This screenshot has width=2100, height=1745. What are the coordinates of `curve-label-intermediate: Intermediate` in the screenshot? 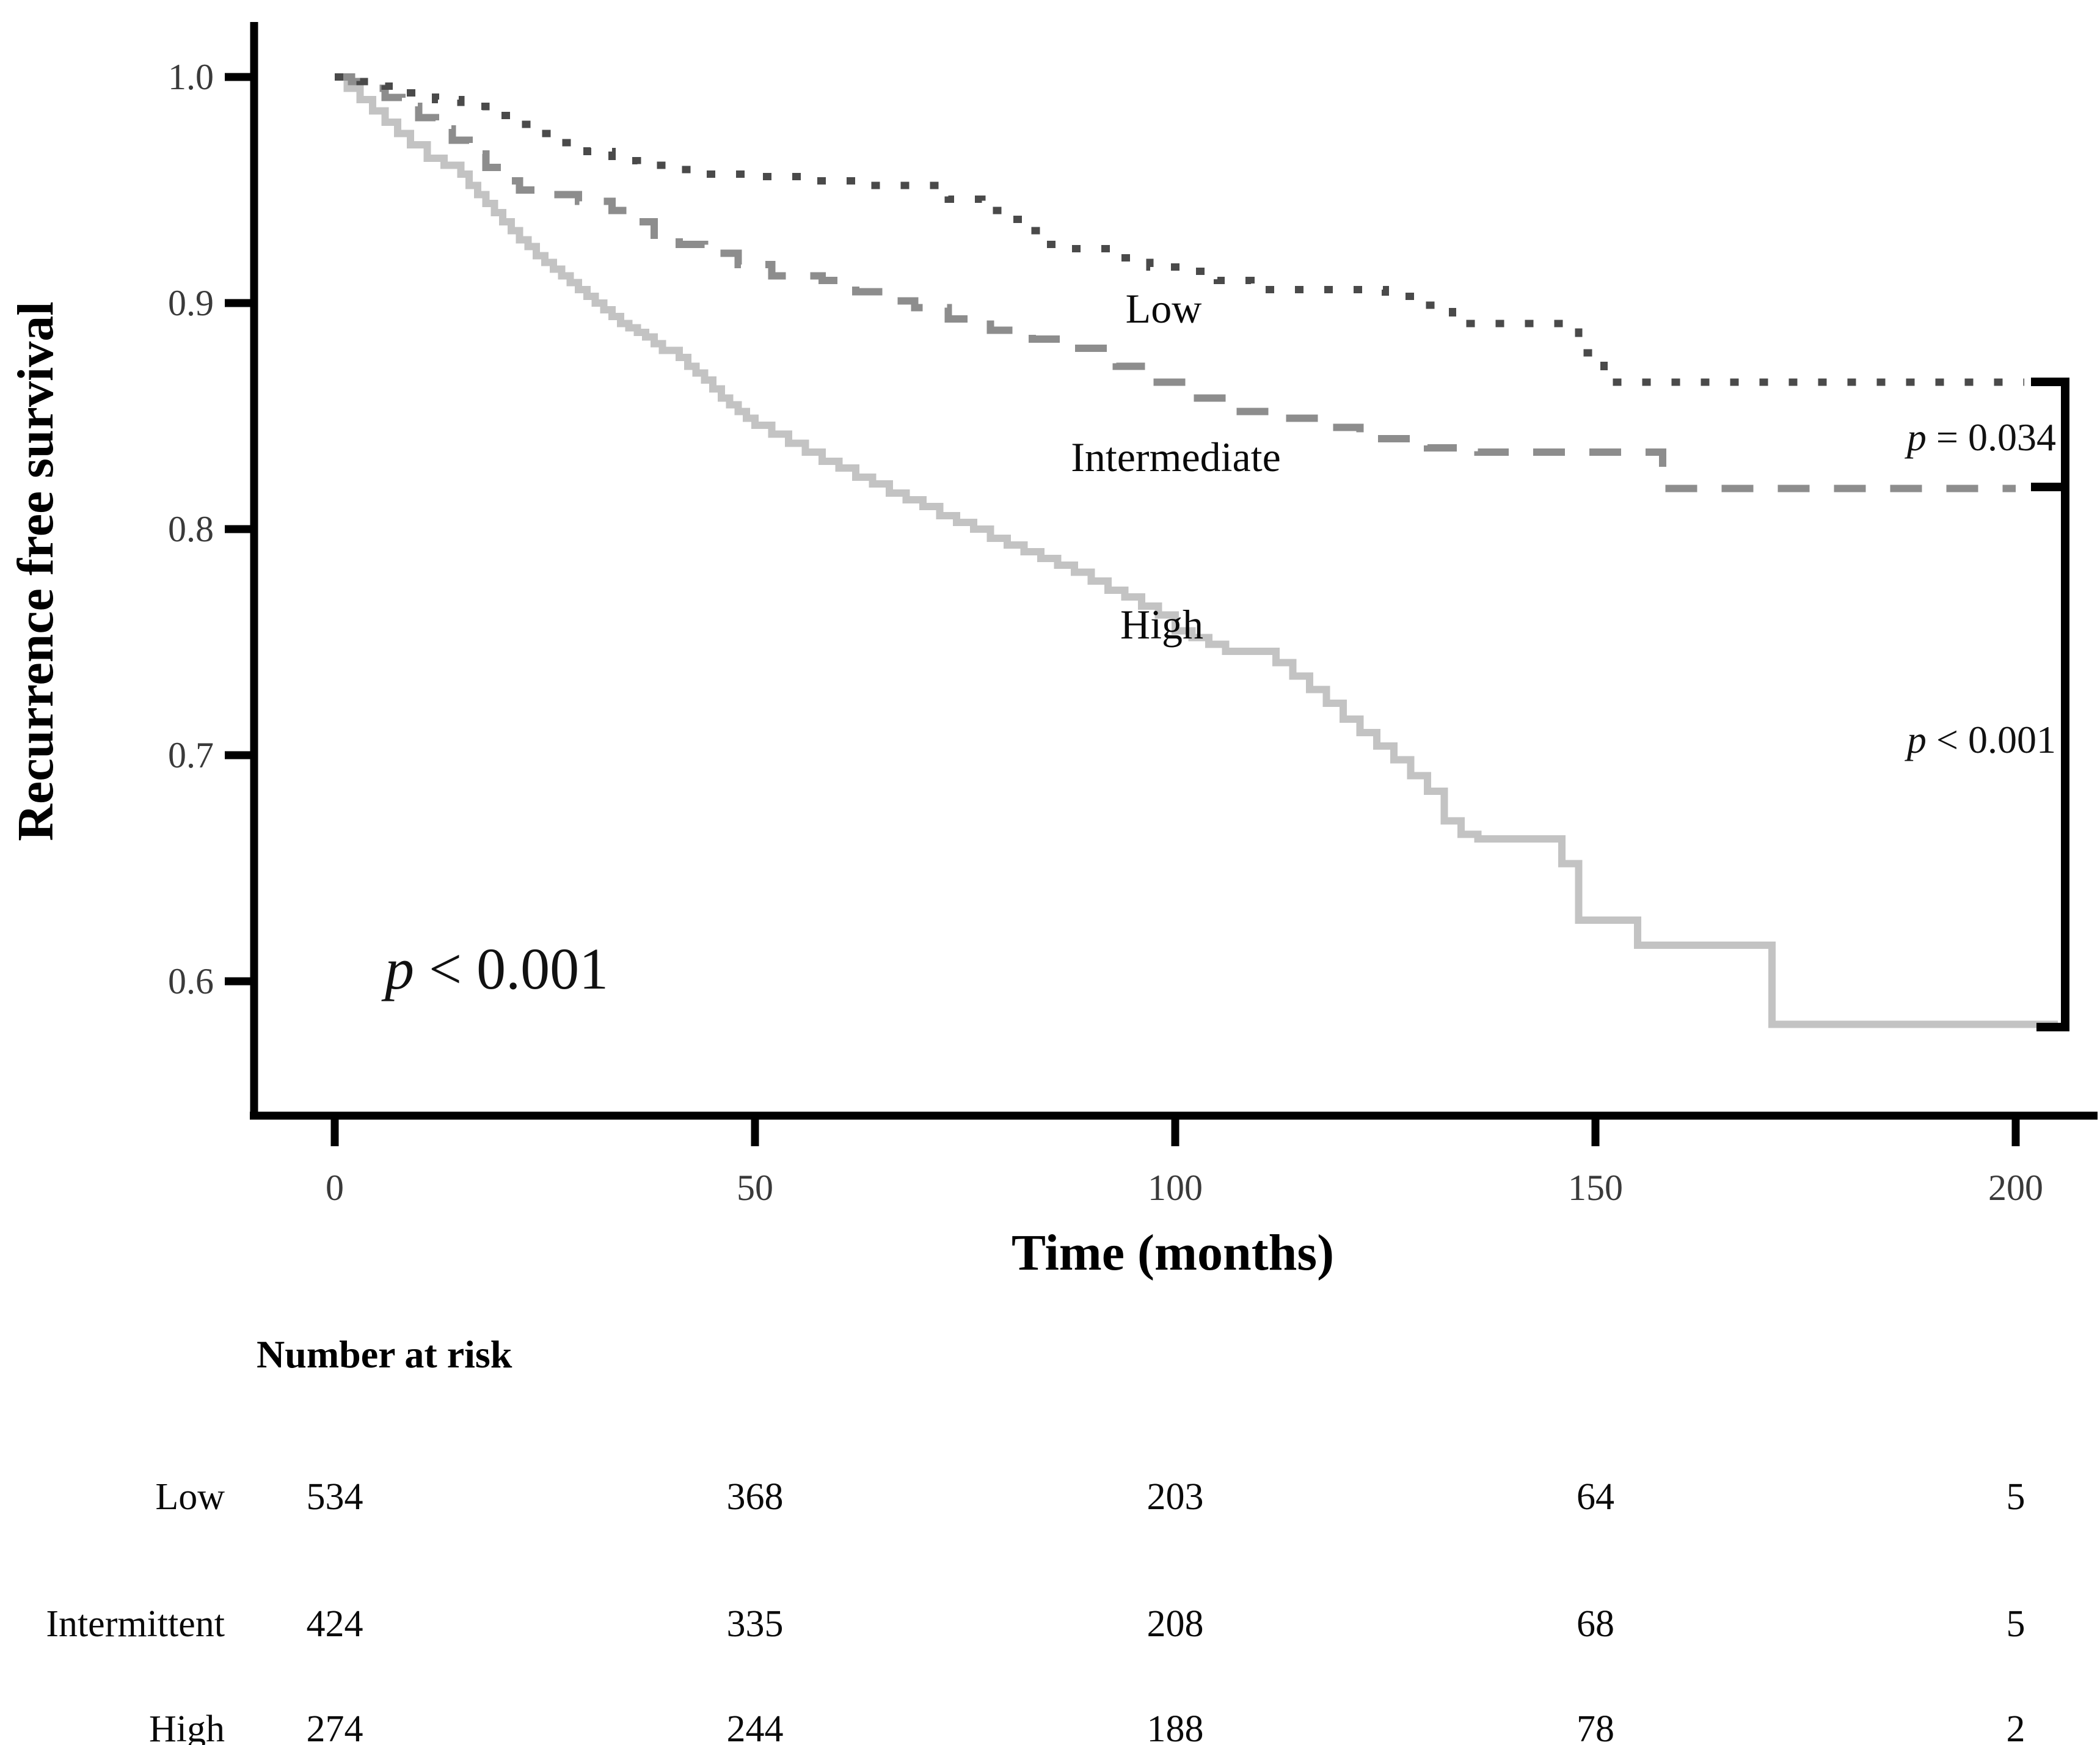 It's located at (1176, 457).